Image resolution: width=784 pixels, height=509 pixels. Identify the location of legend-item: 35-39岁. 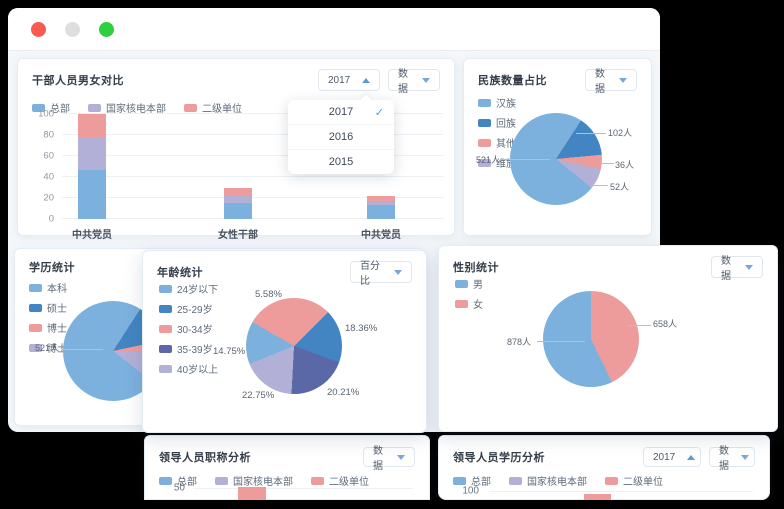
(188, 348).